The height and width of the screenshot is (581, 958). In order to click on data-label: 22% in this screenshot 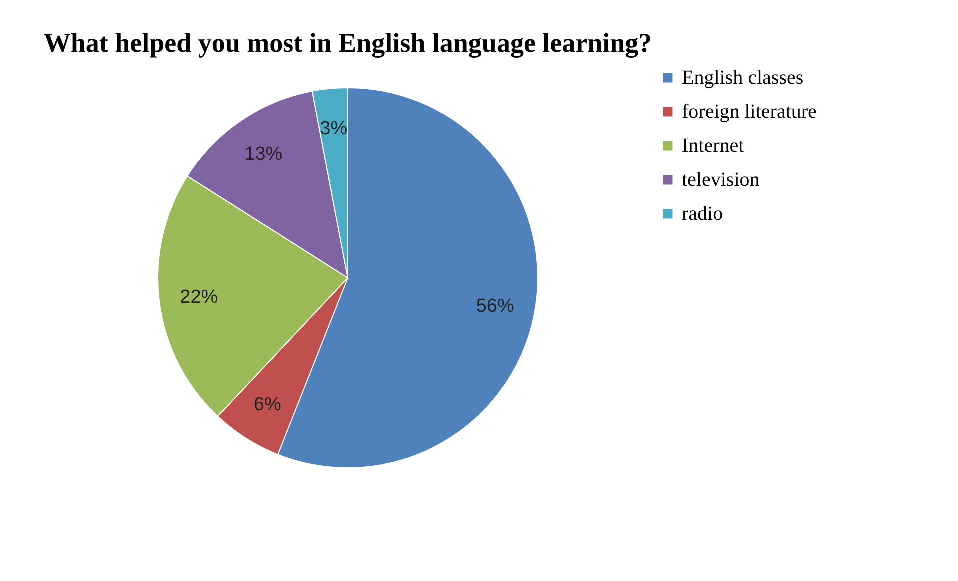, I will do `click(199, 297)`.